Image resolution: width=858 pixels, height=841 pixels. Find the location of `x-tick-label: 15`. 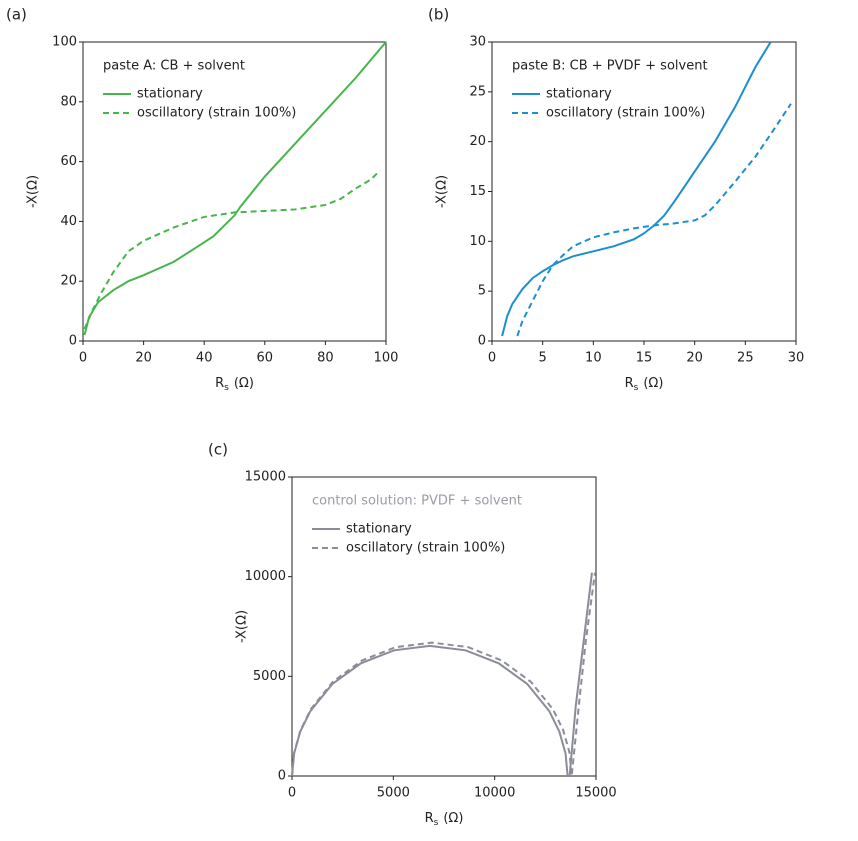

x-tick-label: 15 is located at coordinates (644, 358).